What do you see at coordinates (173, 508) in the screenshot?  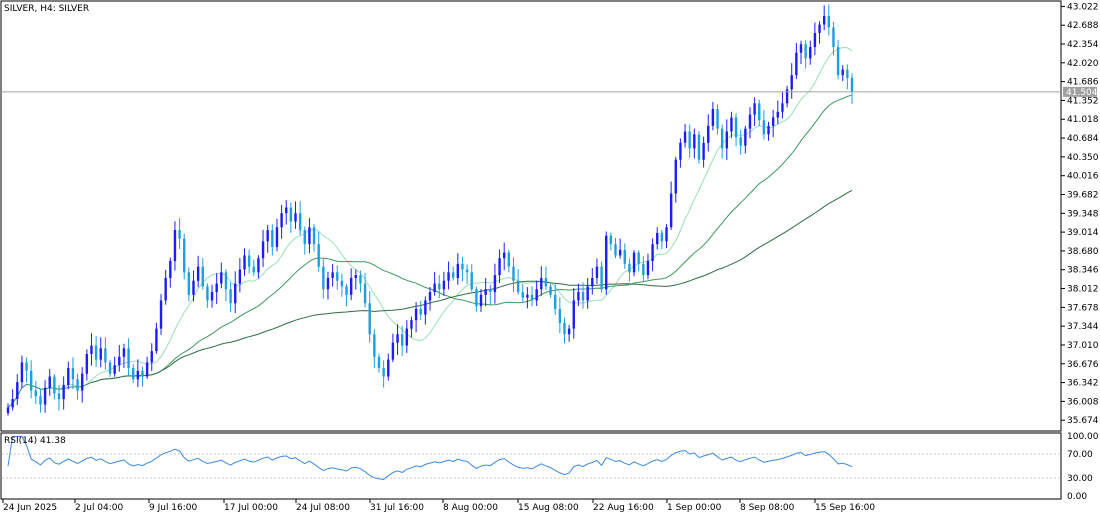 I see `time-tick-label: 9 Jul 16:00` at bounding box center [173, 508].